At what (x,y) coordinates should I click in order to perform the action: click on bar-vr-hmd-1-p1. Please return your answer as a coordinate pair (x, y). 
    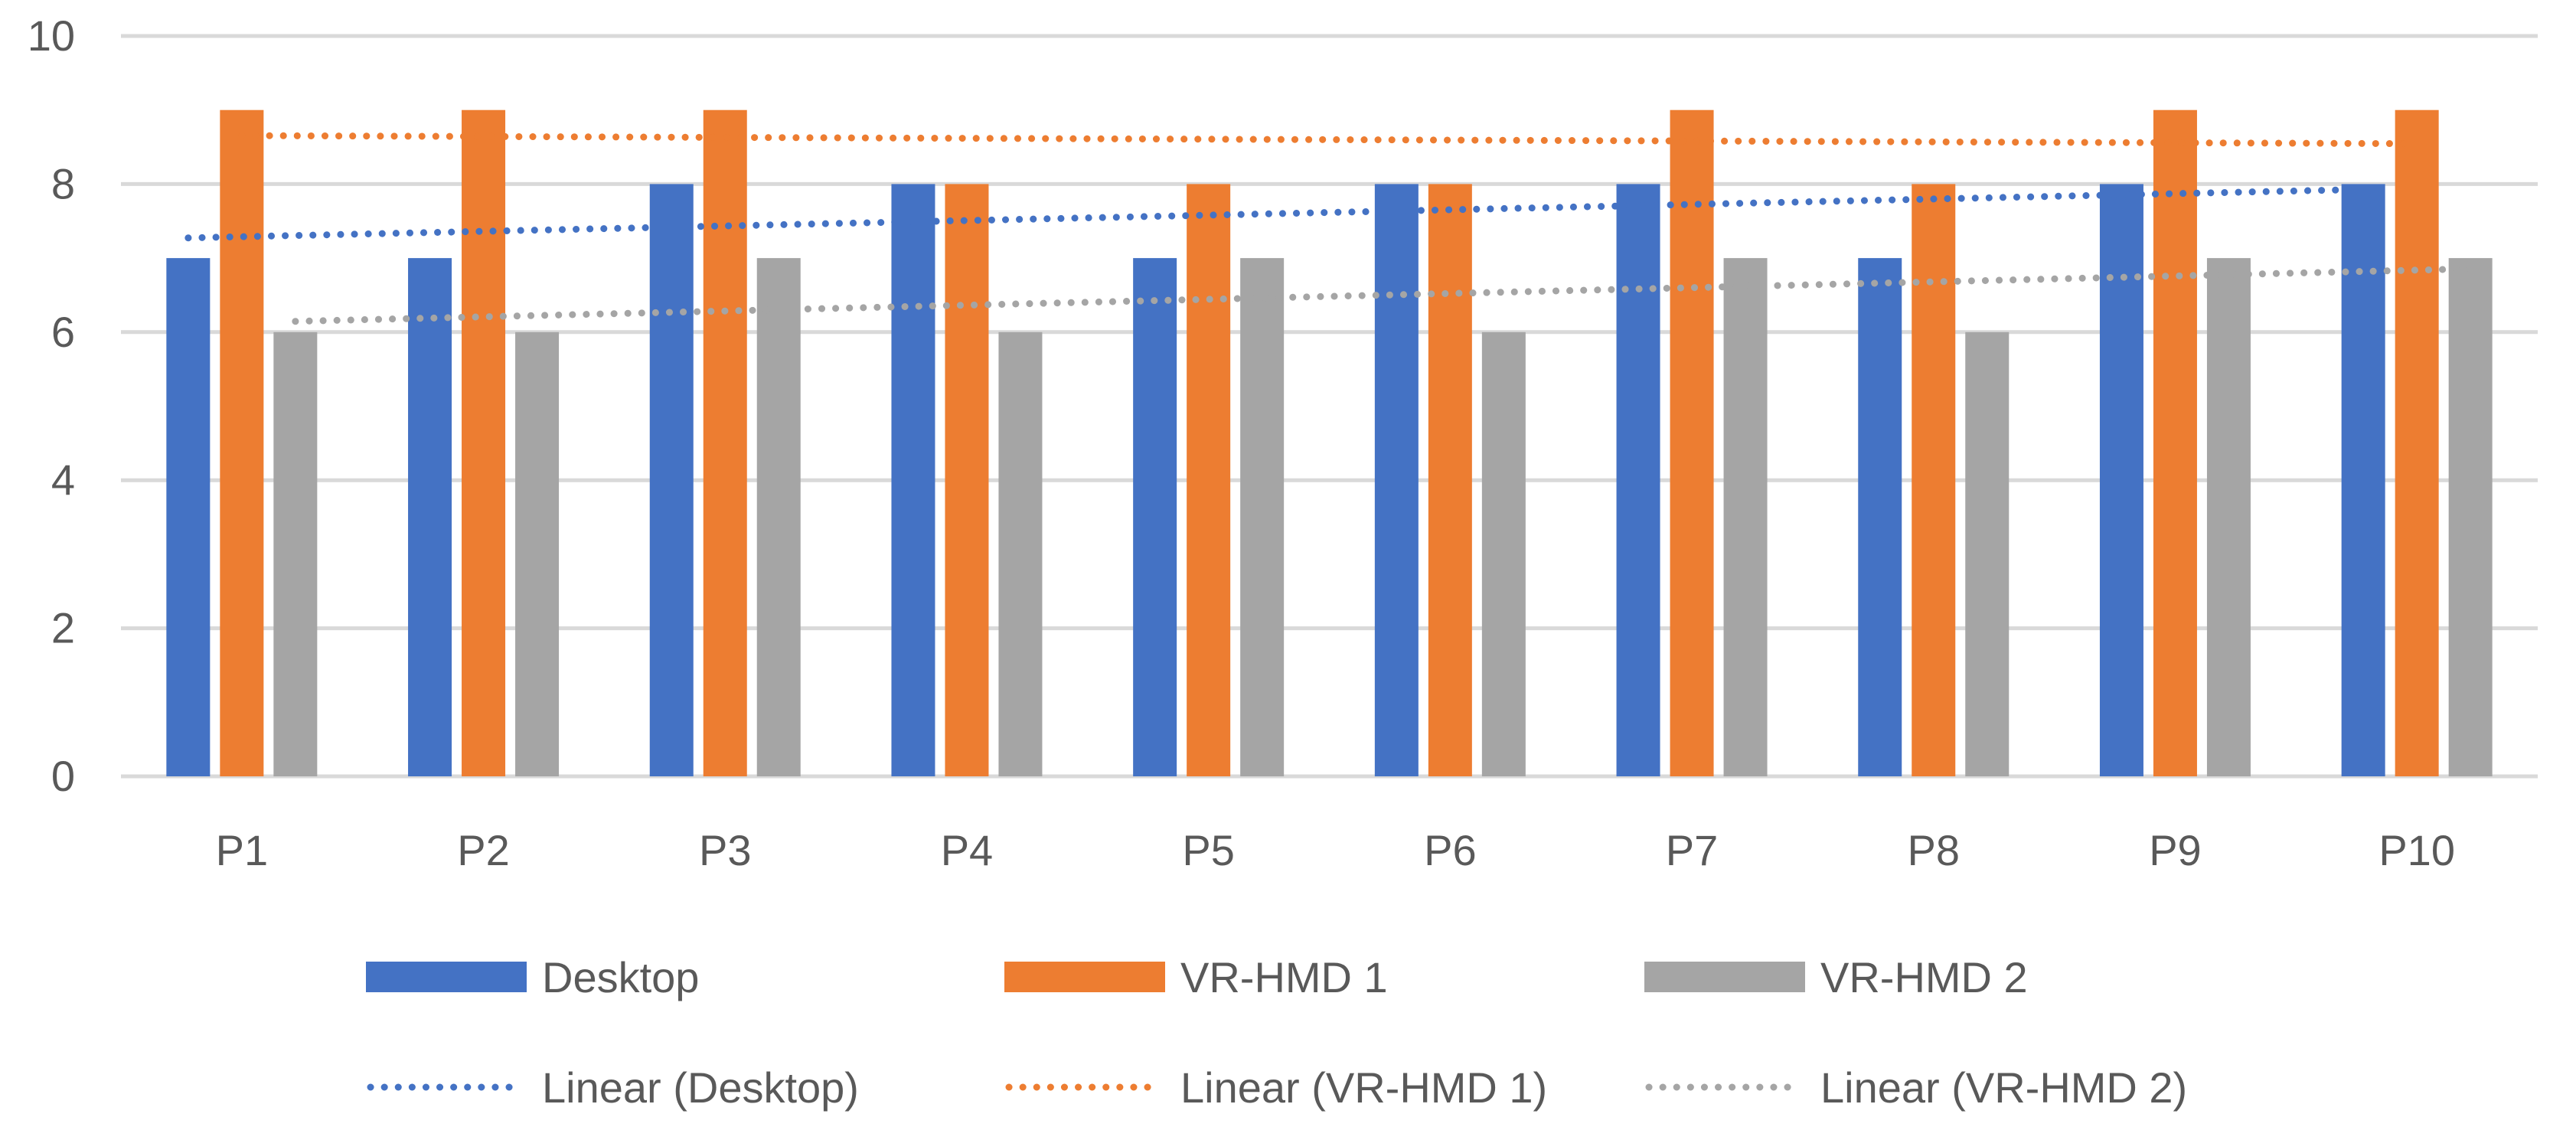
    Looking at the image, I should click on (242, 442).